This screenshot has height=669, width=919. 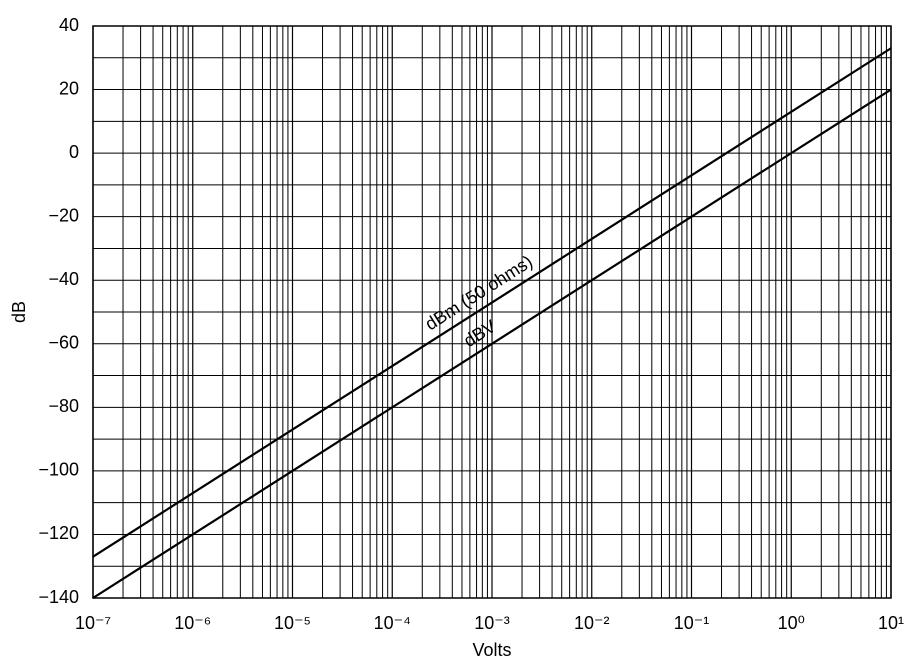 I want to click on y-axis-label: dB, so click(x=19, y=312).